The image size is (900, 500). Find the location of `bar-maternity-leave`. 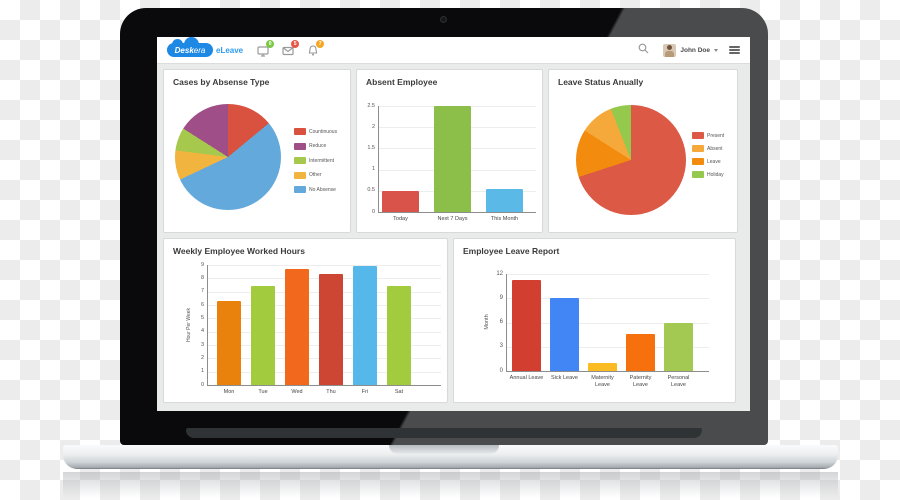

bar-maternity-leave is located at coordinates (602, 366).